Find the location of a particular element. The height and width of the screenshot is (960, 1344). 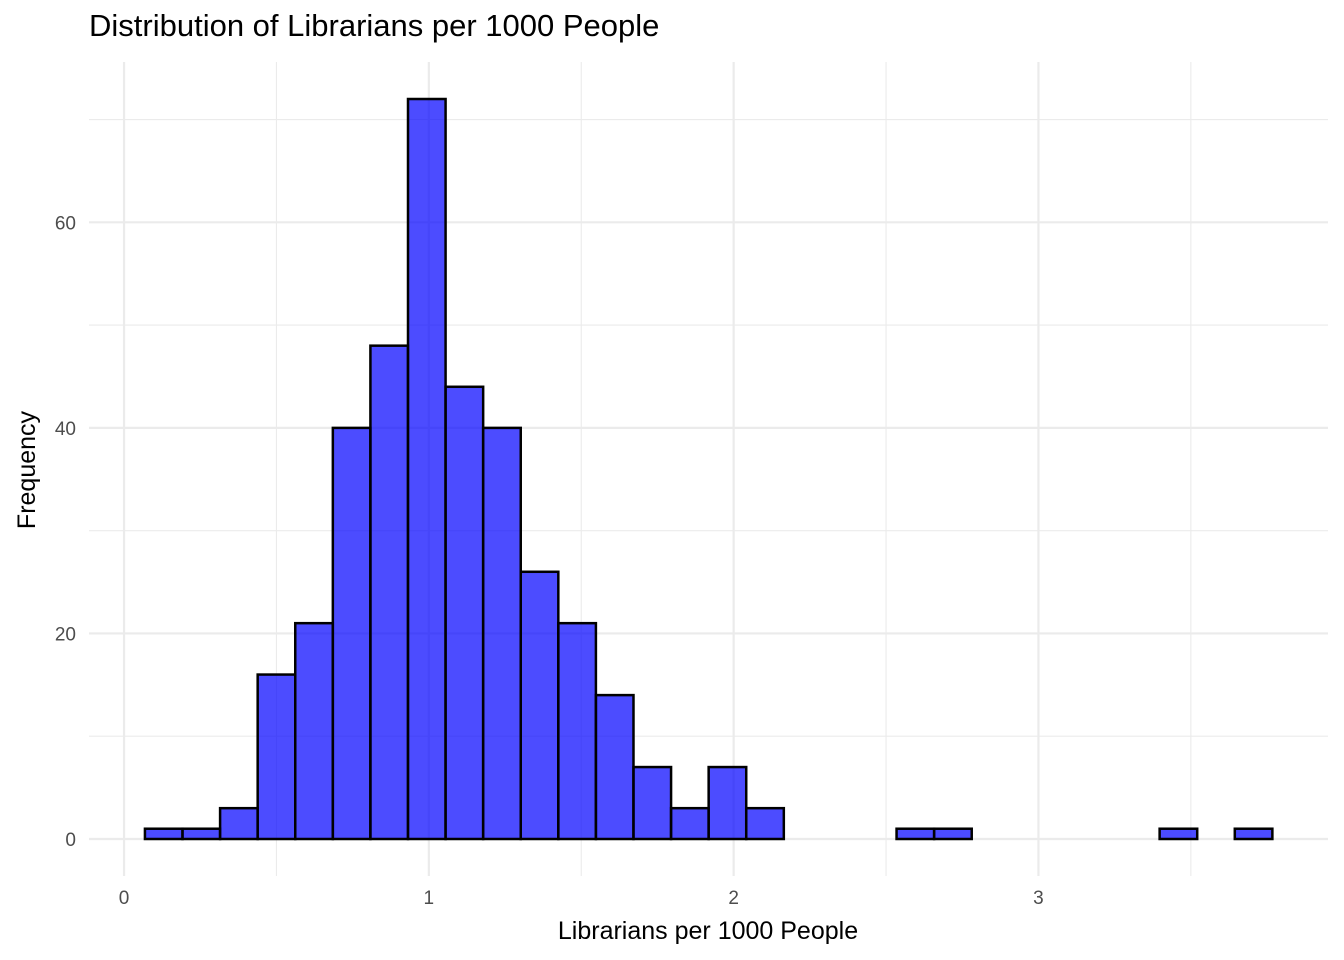

x-tick-labels: 0 1 2 3 is located at coordinates (581, 898).